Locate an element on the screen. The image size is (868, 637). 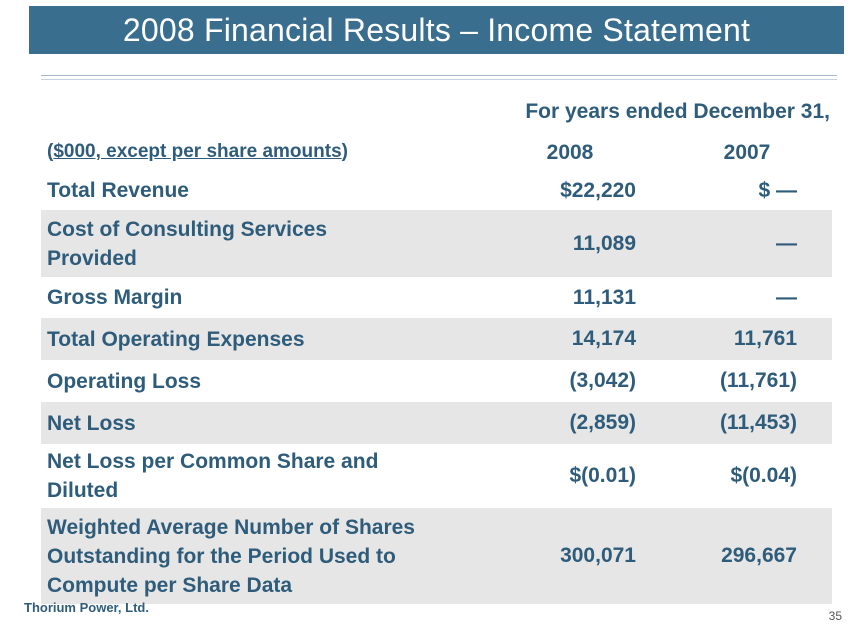
units-text: $000, except per share amounts is located at coordinates (197, 151).